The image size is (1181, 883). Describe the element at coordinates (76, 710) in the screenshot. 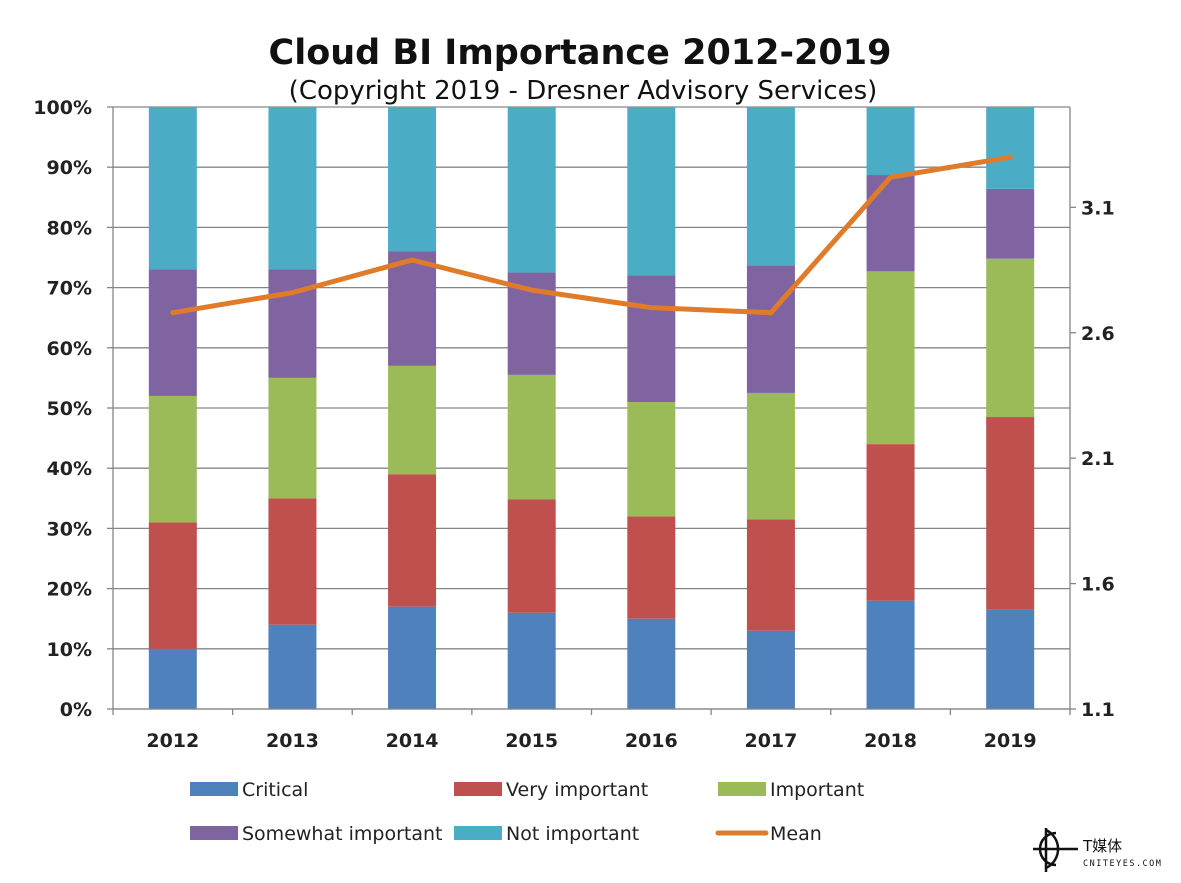

I see `left-tick-label: 0%` at that location.